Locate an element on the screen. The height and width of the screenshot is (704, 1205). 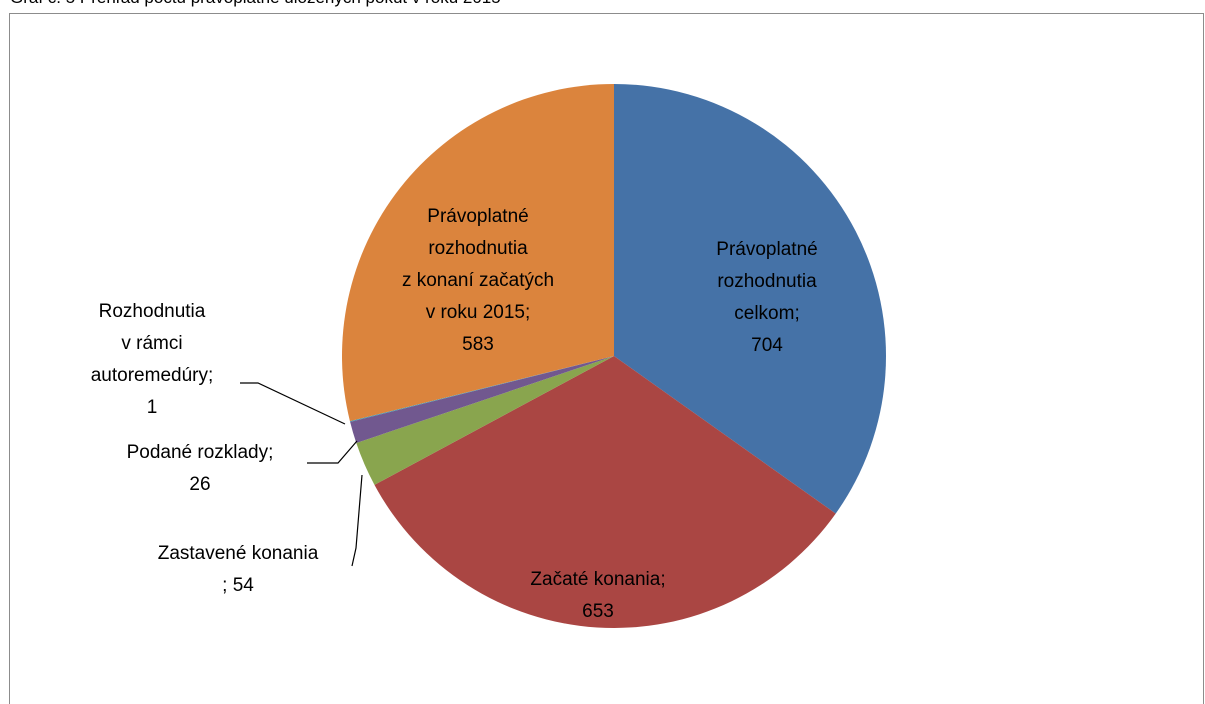
data-label: Rozhodnutia v rámci autoremedúry; 1 is located at coordinates (152, 359).